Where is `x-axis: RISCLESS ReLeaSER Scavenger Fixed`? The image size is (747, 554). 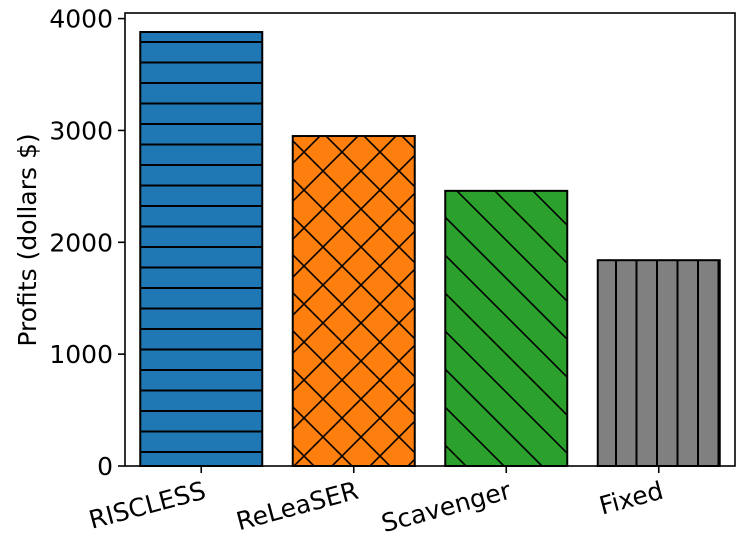 x-axis: RISCLESS ReLeaSER Scavenger Fixed is located at coordinates (376, 502).